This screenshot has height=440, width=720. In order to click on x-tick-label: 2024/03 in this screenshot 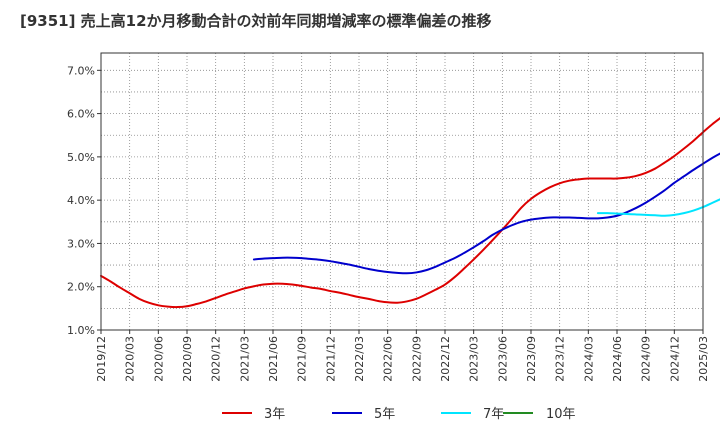, I will do `click(588, 359)`.